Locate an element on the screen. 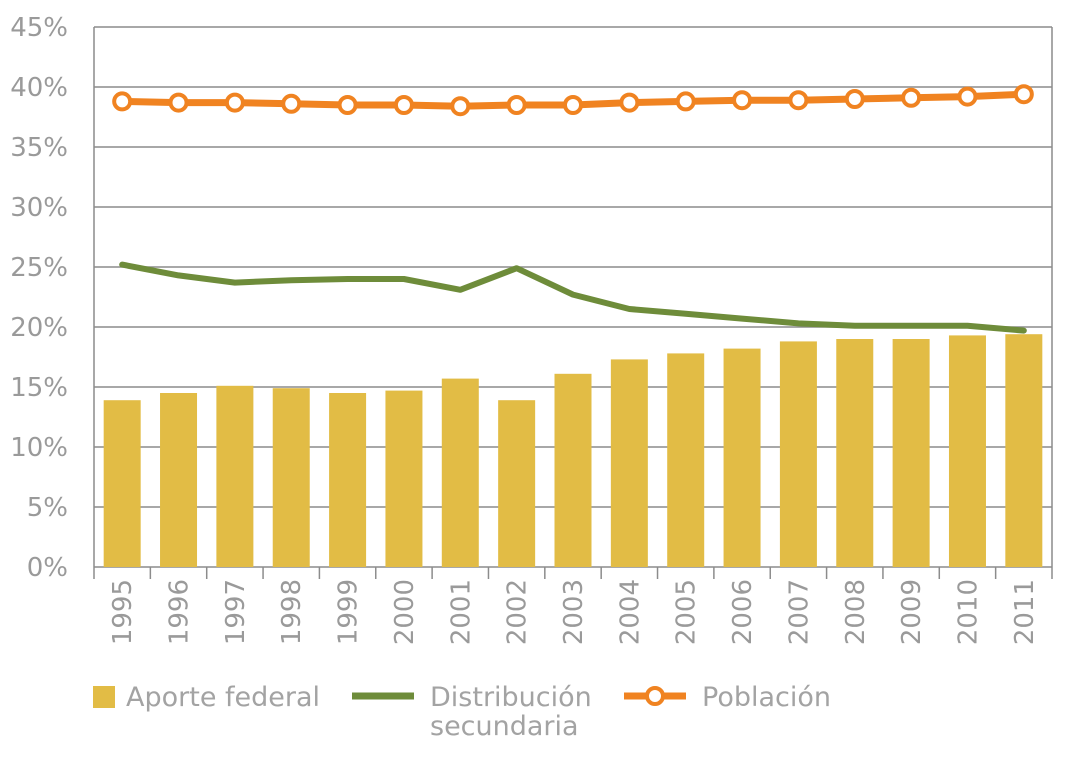 The width and height of the screenshot is (1080, 759). line-series-distribucion-secundaria is located at coordinates (573, 297).